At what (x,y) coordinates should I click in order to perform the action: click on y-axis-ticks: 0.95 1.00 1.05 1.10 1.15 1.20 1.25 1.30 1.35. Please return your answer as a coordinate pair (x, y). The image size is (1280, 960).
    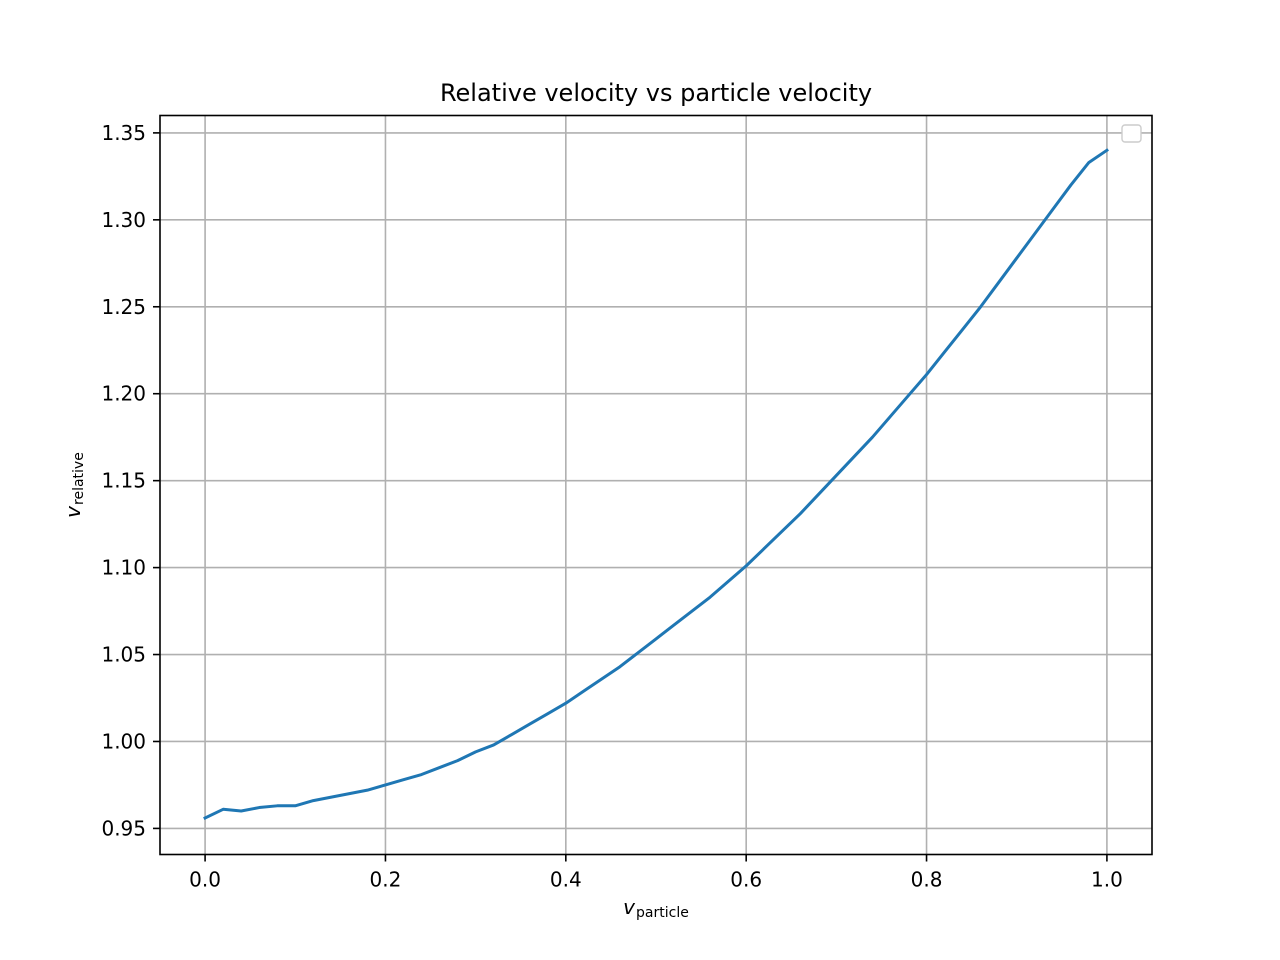
    Looking at the image, I should click on (130, 480).